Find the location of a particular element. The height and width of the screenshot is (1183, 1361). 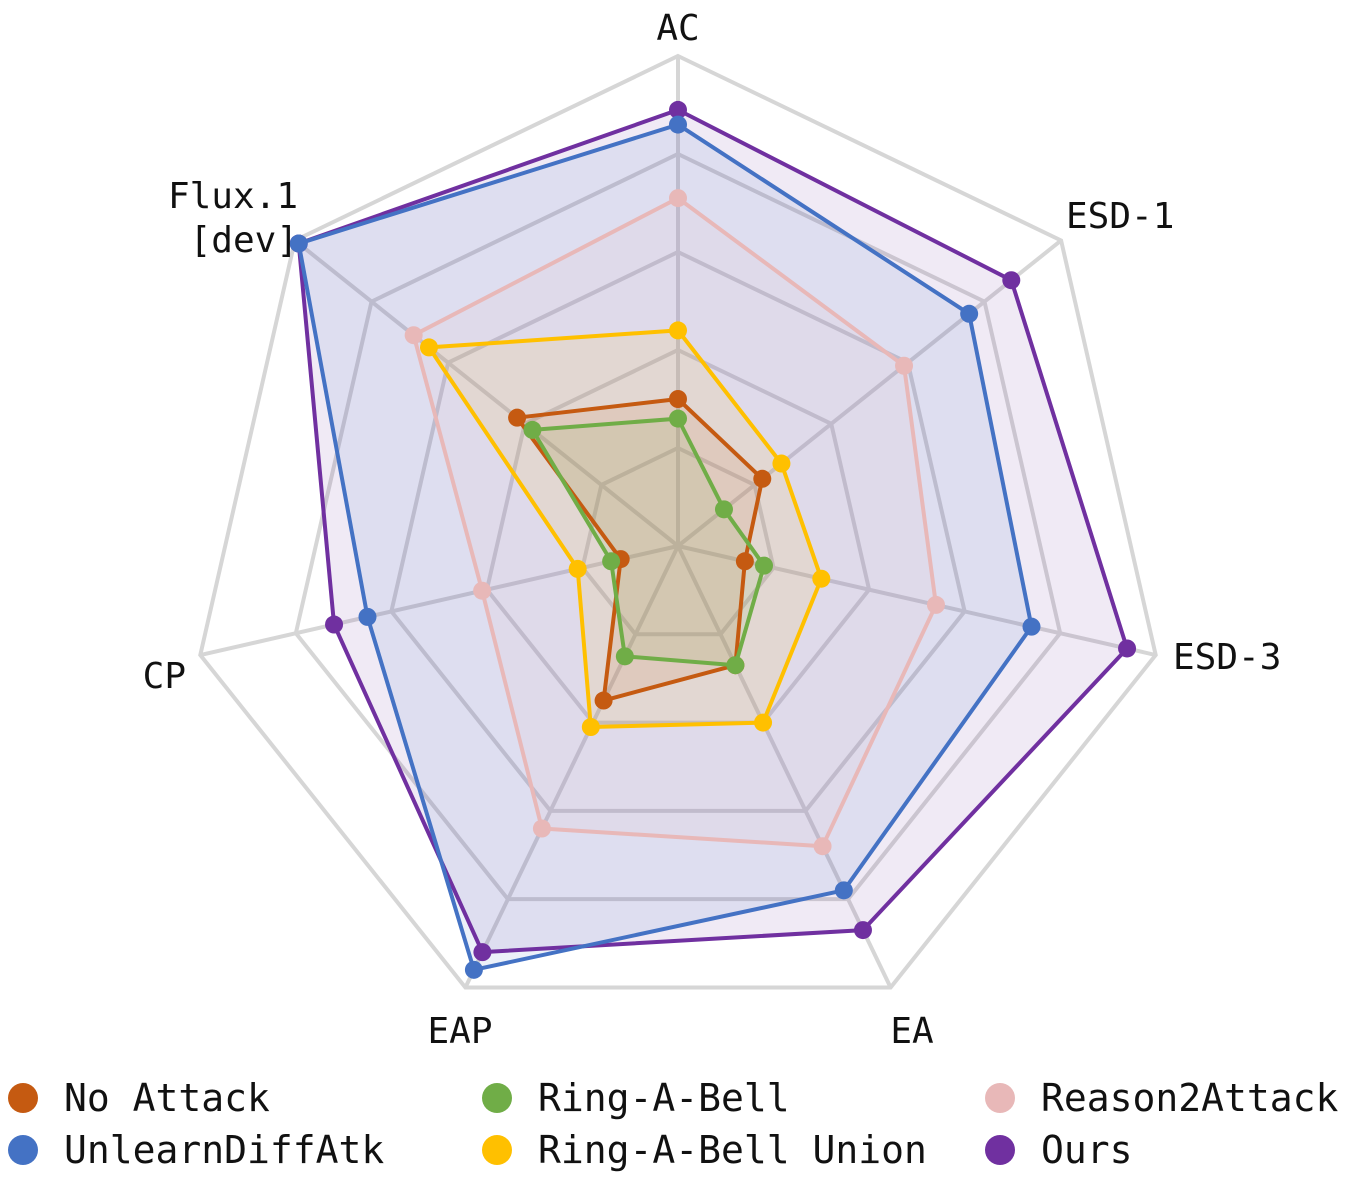

series-line-ring-a-bell is located at coordinates (648, 542).